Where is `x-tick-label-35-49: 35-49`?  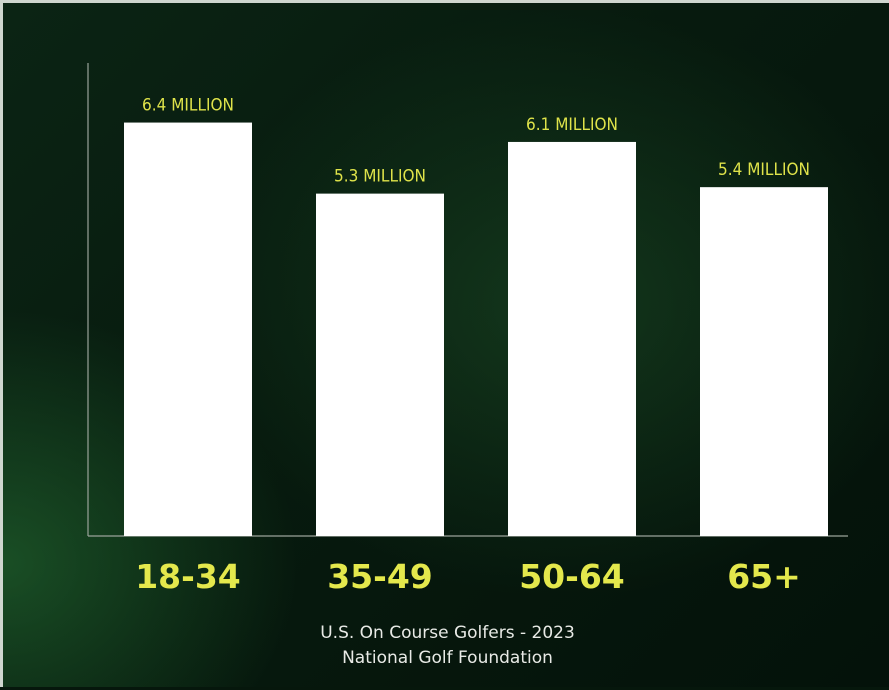 x-tick-label-35-49: 35-49 is located at coordinates (380, 576).